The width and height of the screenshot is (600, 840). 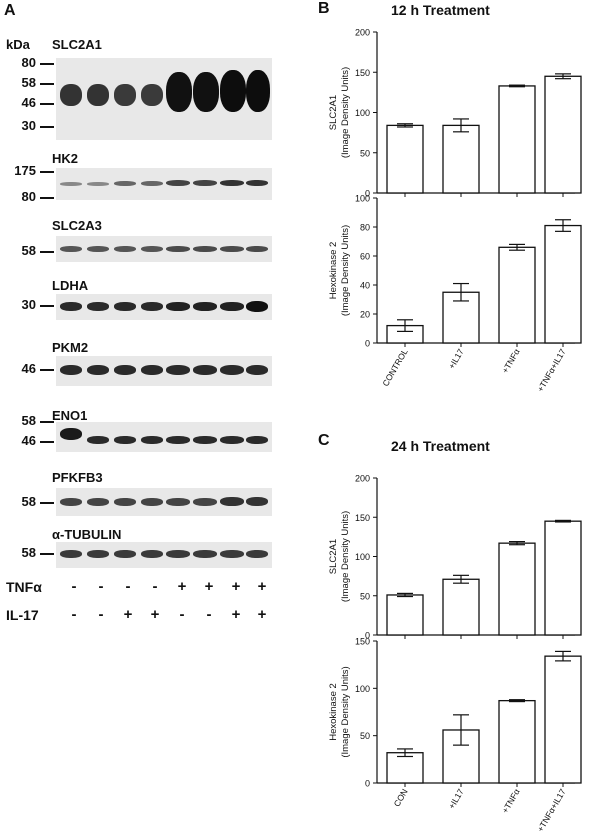 What do you see at coordinates (28, 196) in the screenshot?
I see `mw-marker: 80` at bounding box center [28, 196].